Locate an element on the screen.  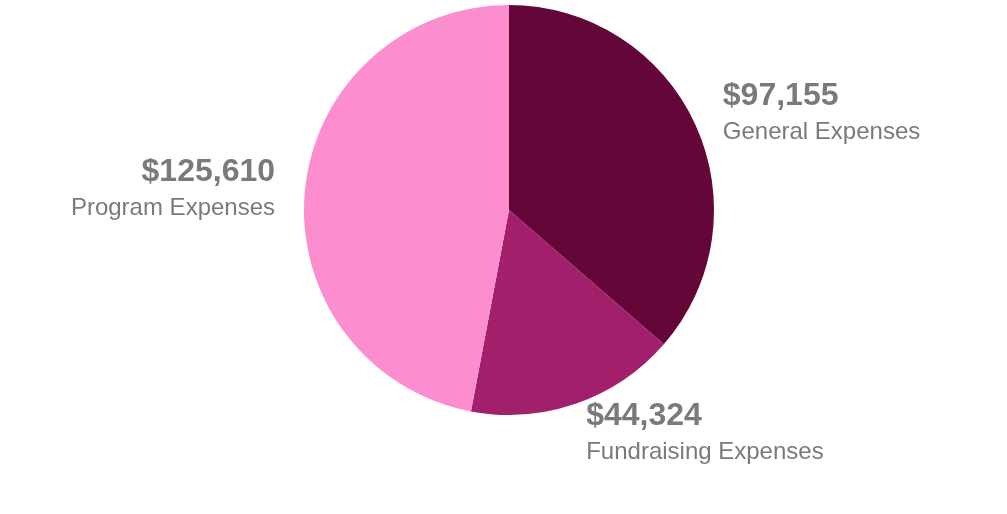
slice-label: General Expenses is located at coordinates (821, 131).